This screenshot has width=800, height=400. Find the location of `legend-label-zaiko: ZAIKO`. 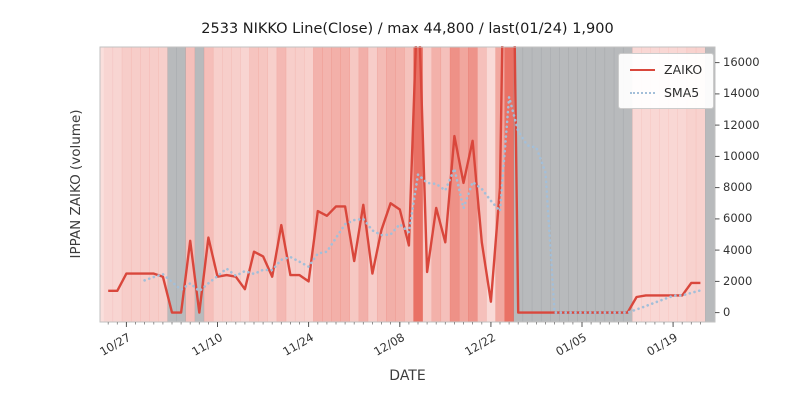

legend-label-zaiko: ZAIKO is located at coordinates (683, 69).